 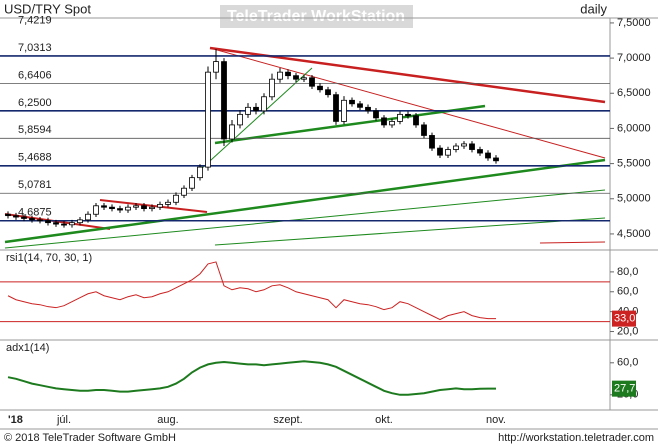 What do you see at coordinates (627, 292) in the screenshot?
I see `y-tick-label: 60,0` at bounding box center [627, 292].